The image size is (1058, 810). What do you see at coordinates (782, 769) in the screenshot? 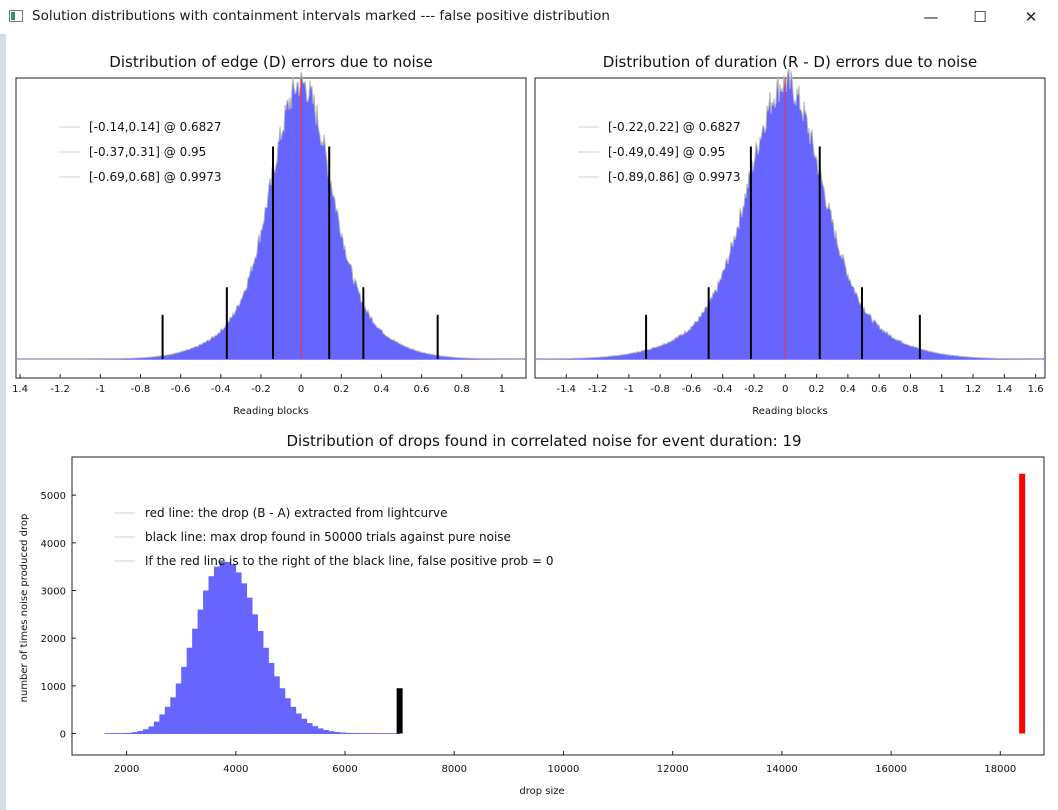
I see `x-tick-label: 14000` at bounding box center [782, 769].